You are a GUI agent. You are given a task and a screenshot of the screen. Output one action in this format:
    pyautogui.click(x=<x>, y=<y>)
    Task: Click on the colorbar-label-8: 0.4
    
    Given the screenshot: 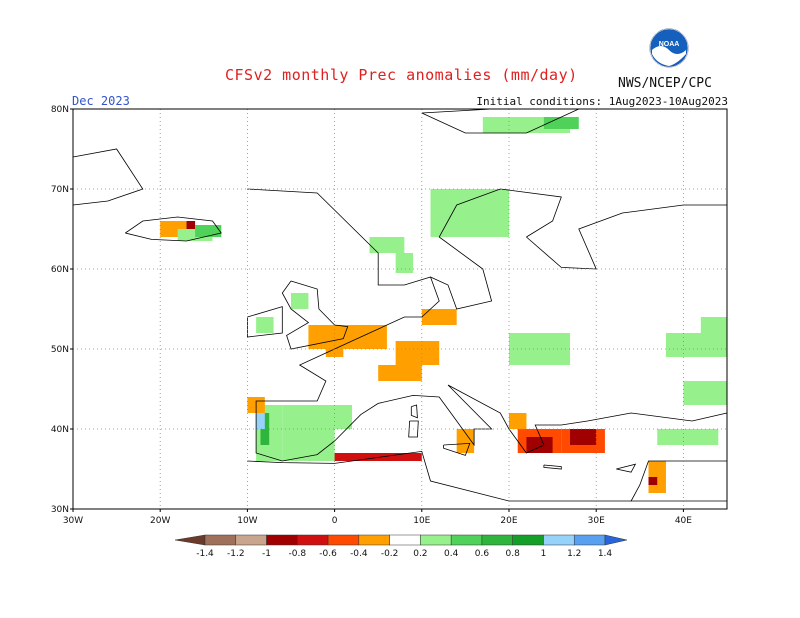 What is the action you would take?
    pyautogui.click(x=451, y=554)
    